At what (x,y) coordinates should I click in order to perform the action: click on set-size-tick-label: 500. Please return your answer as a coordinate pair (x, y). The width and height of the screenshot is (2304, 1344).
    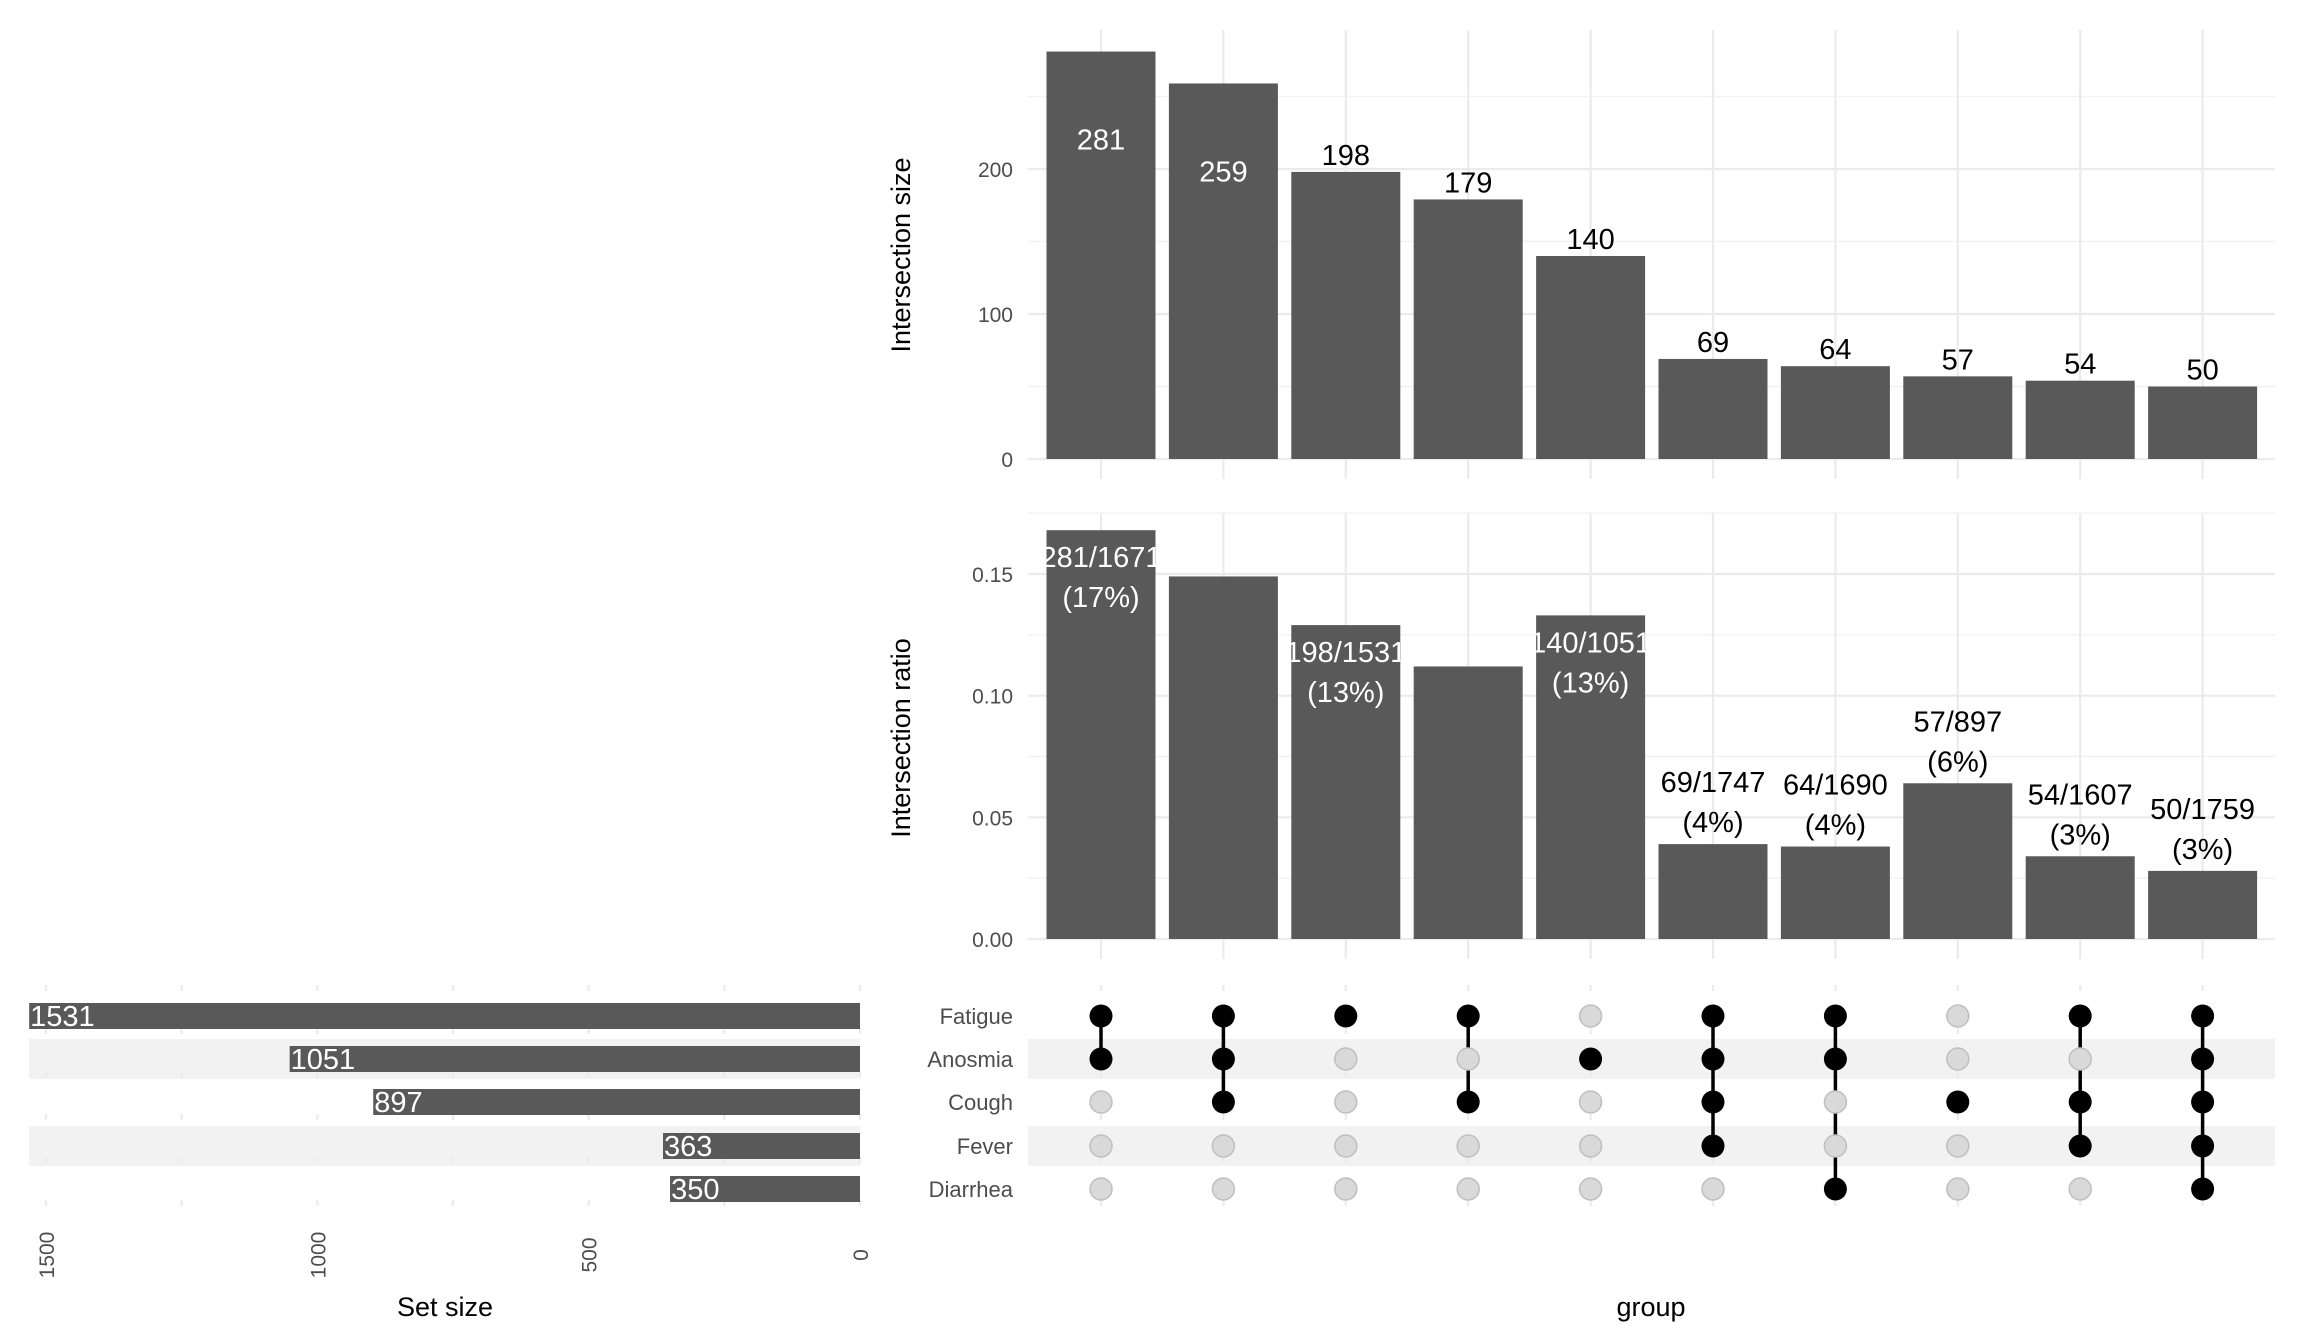
    Looking at the image, I should click on (590, 1254).